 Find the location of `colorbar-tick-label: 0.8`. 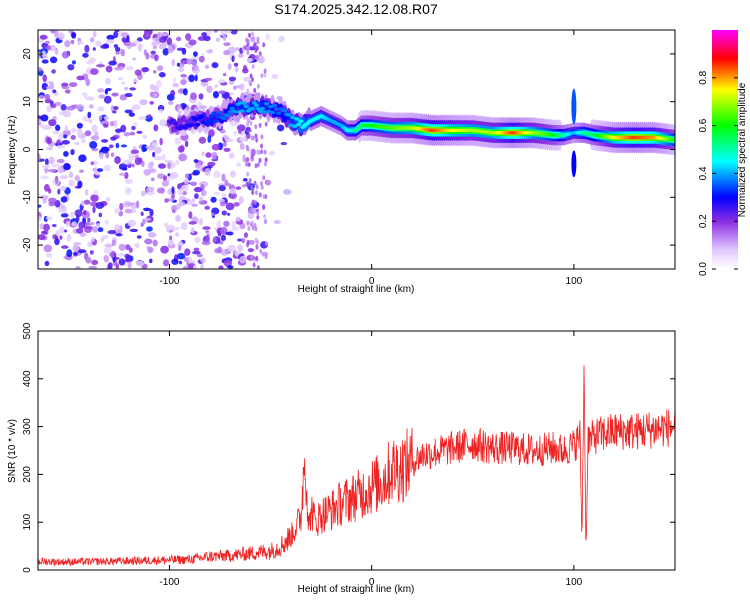

colorbar-tick-label: 0.8 is located at coordinates (703, 77).